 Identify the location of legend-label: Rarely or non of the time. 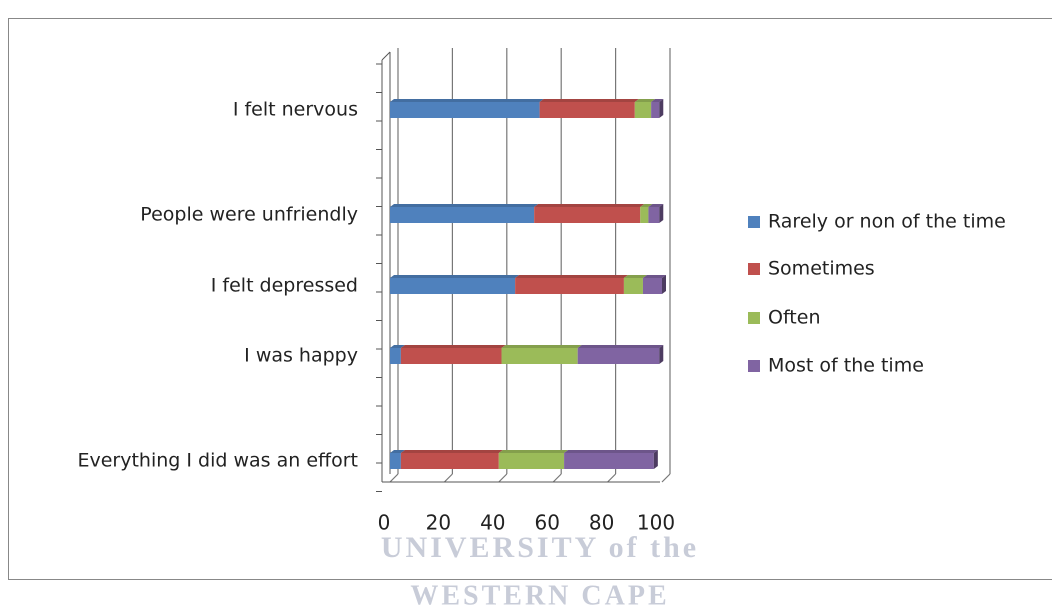
(887, 222).